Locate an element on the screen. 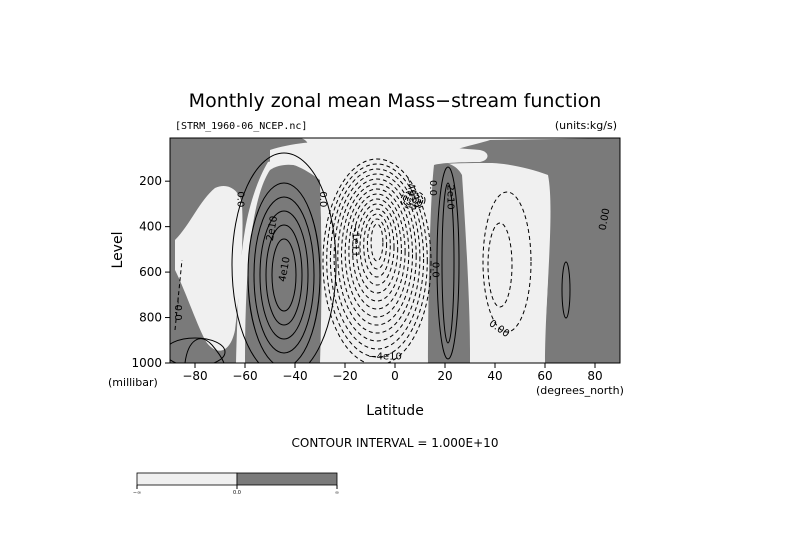 This screenshot has width=789, height=558. contour-label: −0.0 is located at coordinates (177, 308).